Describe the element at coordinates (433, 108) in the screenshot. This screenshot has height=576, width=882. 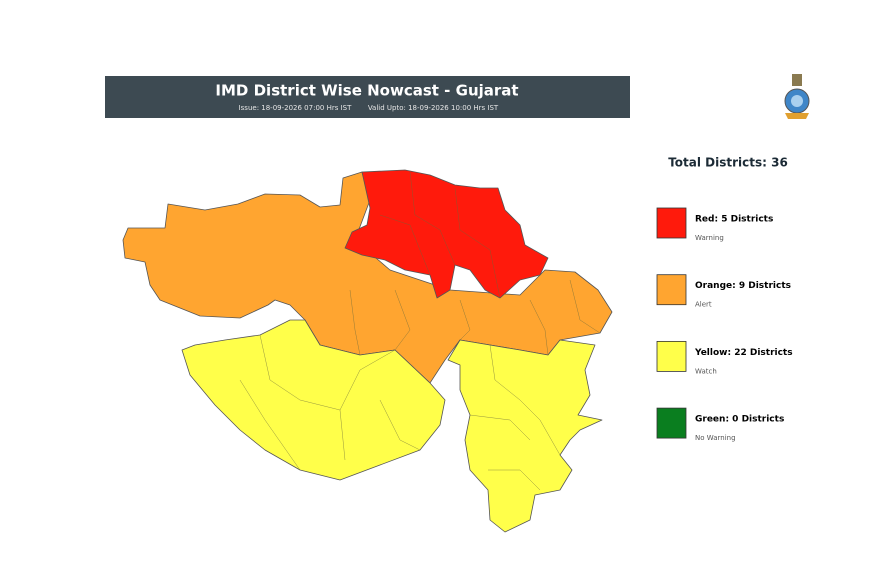
I see `valid-time: Valid Upto: 18-09-2026 10:00 Hrs IST` at that location.